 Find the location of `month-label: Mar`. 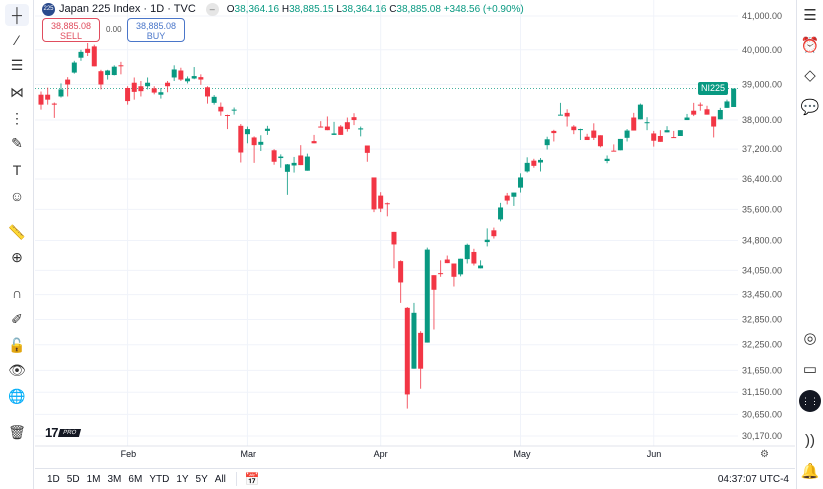

month-label: Mar is located at coordinates (248, 454).